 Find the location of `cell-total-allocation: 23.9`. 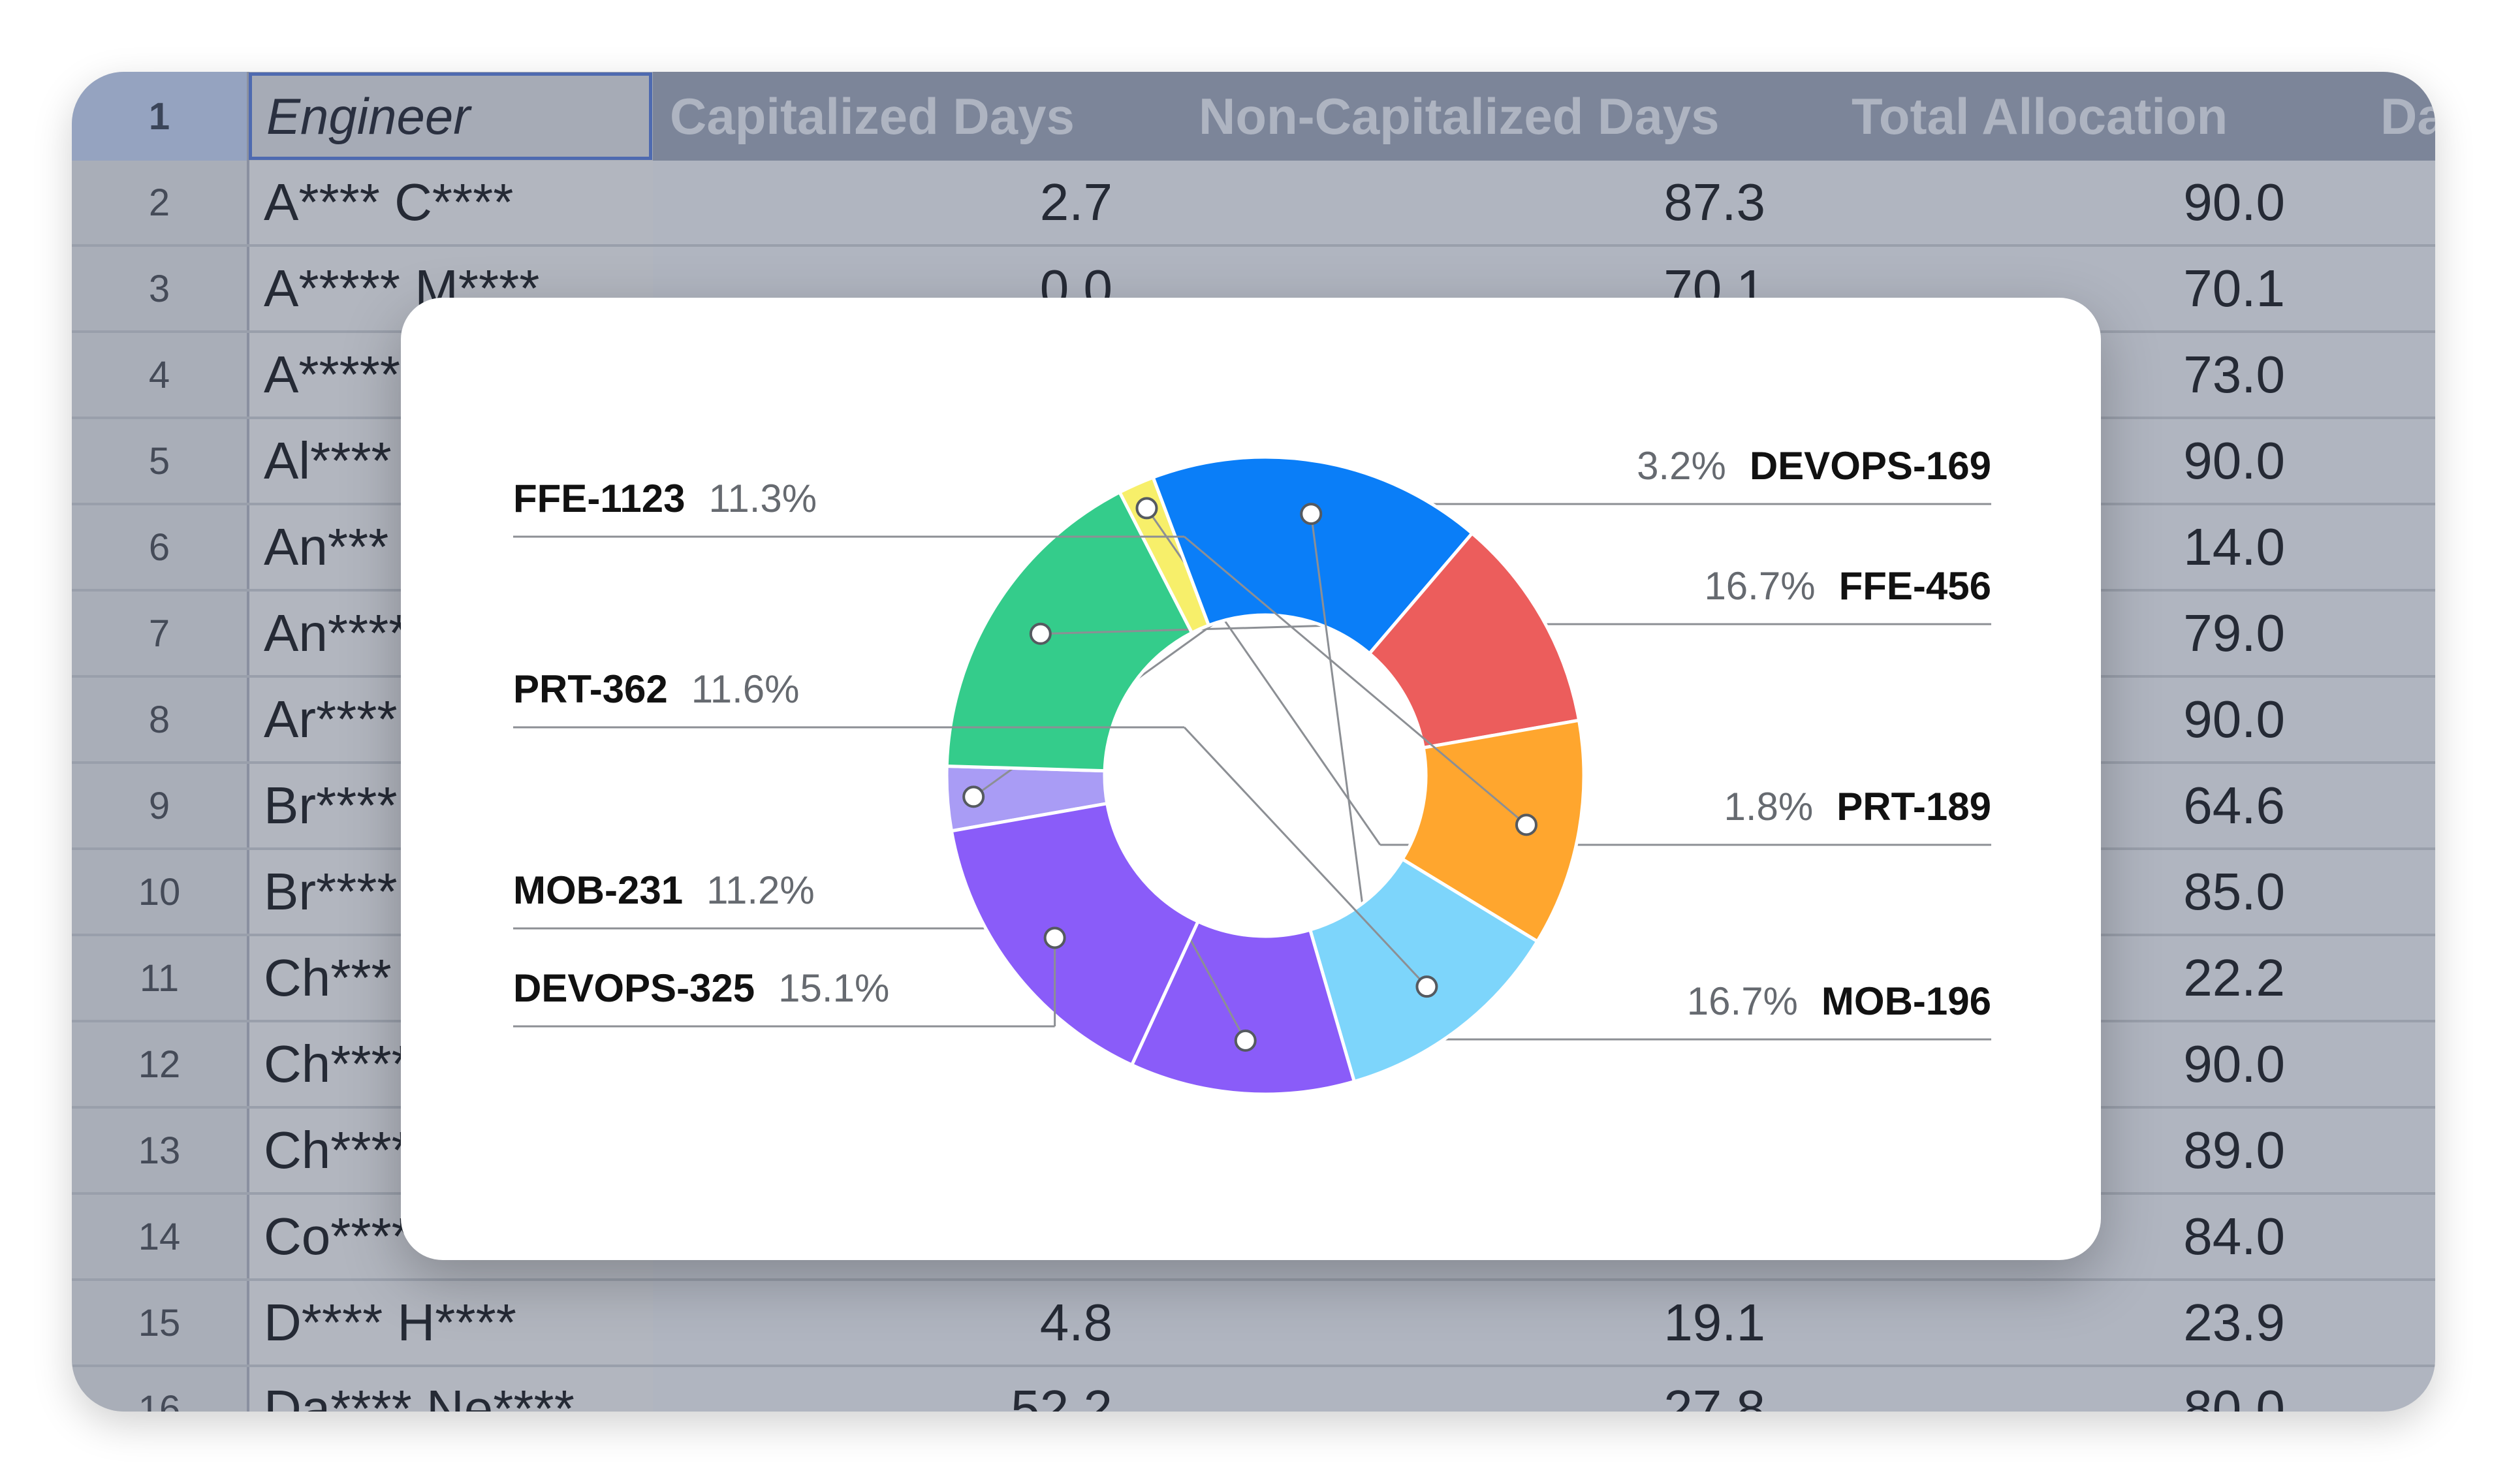

cell-total-allocation: 23.9 is located at coordinates (2099, 1323).